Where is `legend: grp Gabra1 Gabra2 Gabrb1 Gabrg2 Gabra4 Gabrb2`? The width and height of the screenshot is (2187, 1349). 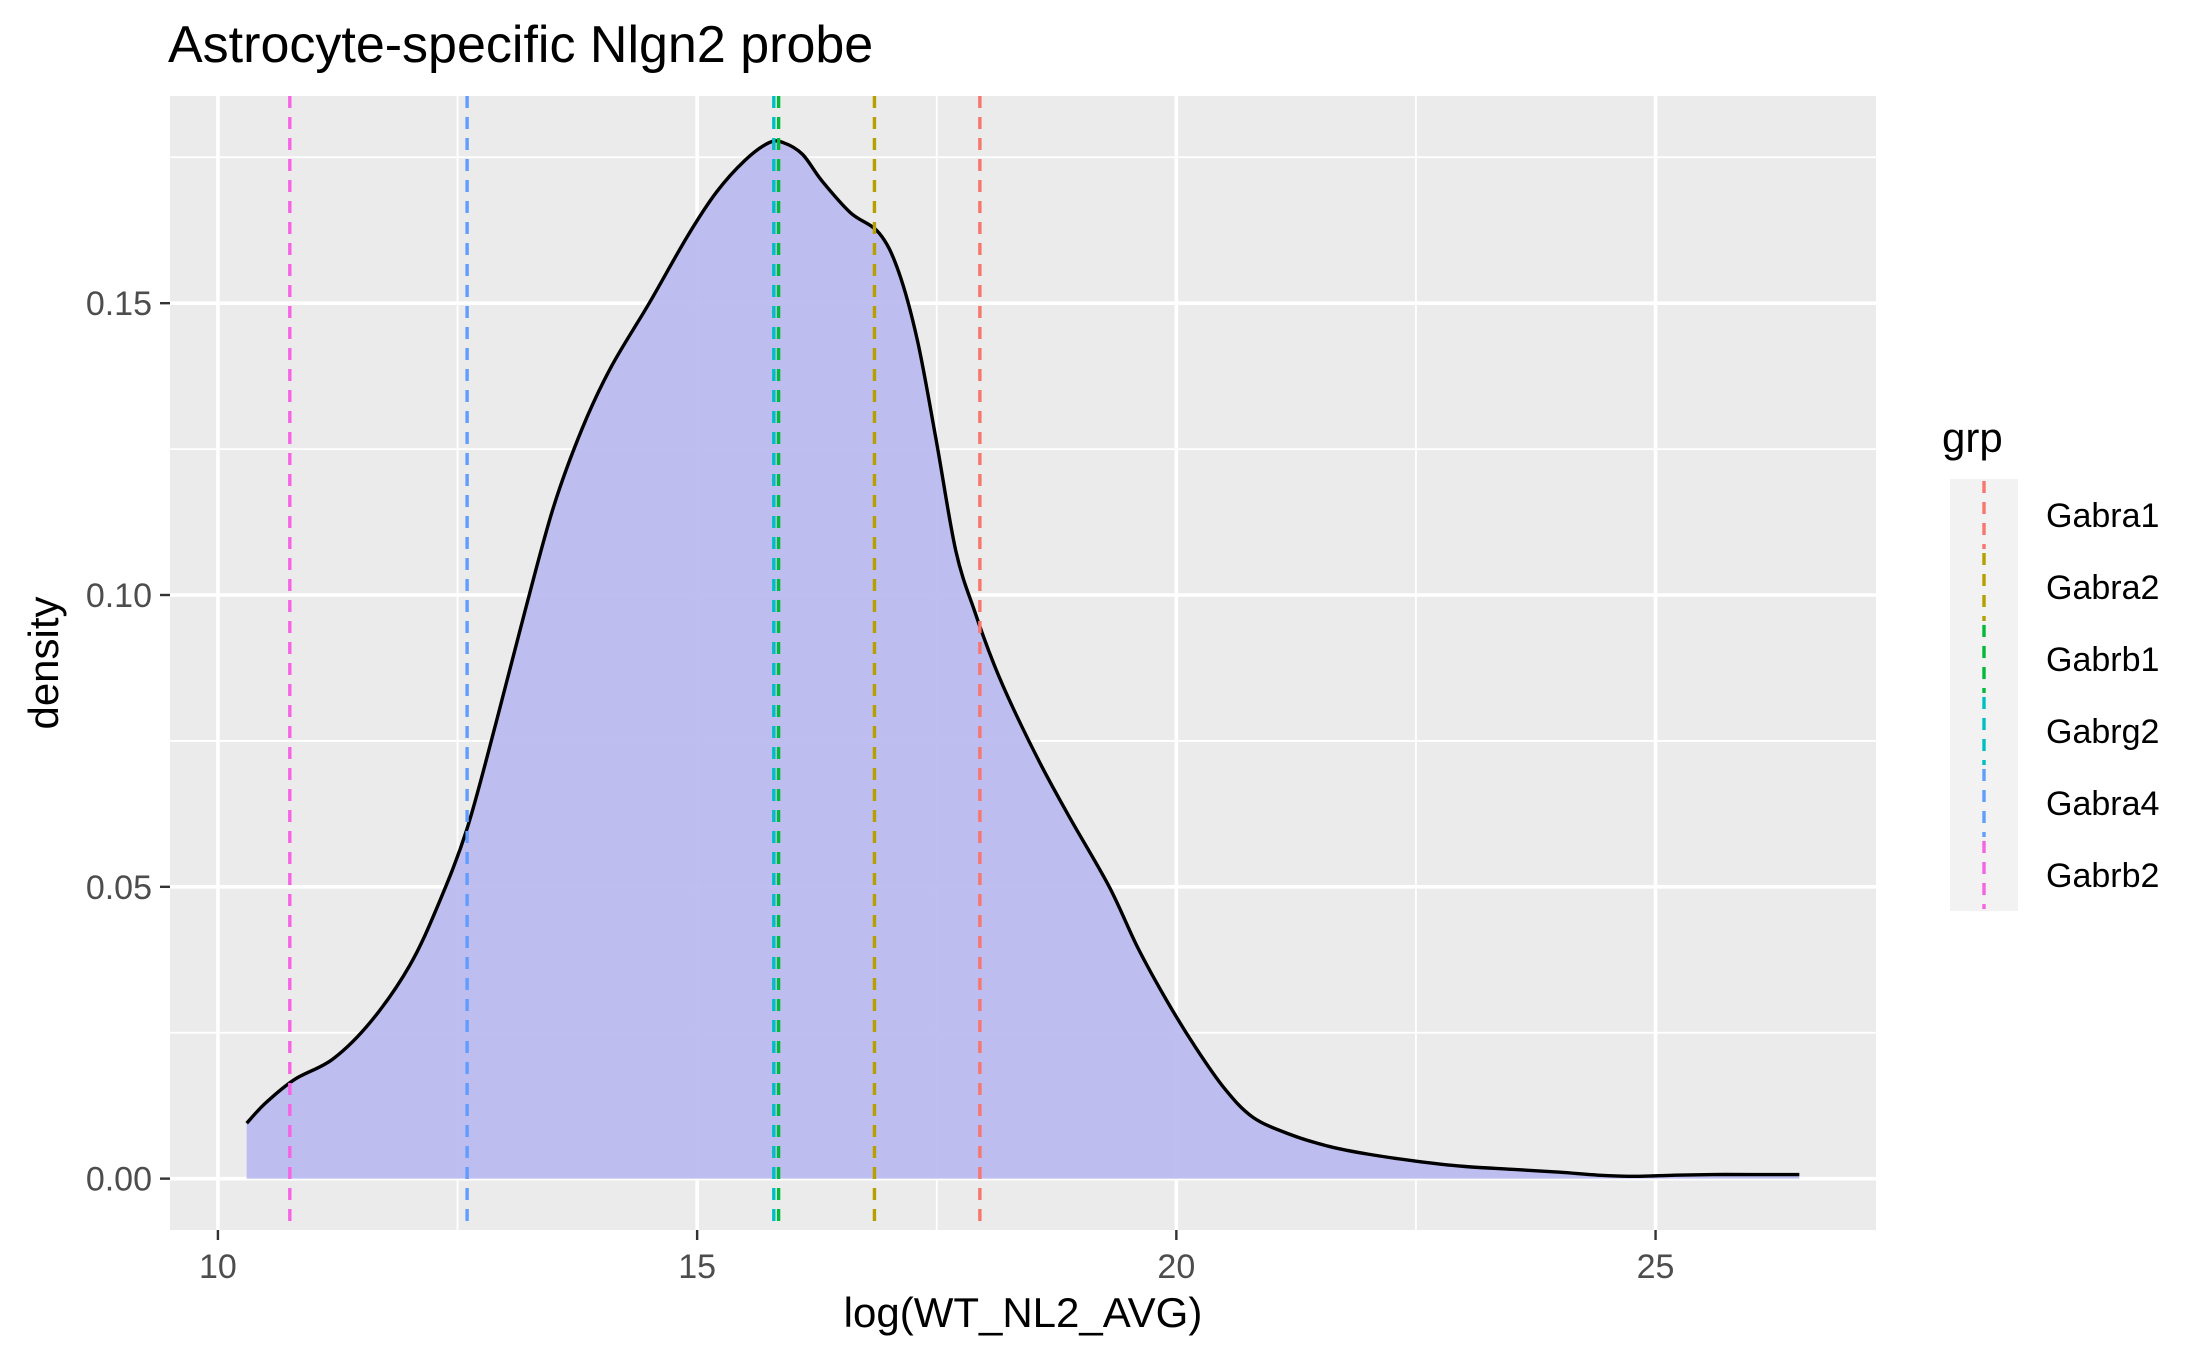
legend: grp Gabra1 Gabra2 Gabrb1 Gabrg2 Gabra4 Gabrb2 is located at coordinates (2050, 662).